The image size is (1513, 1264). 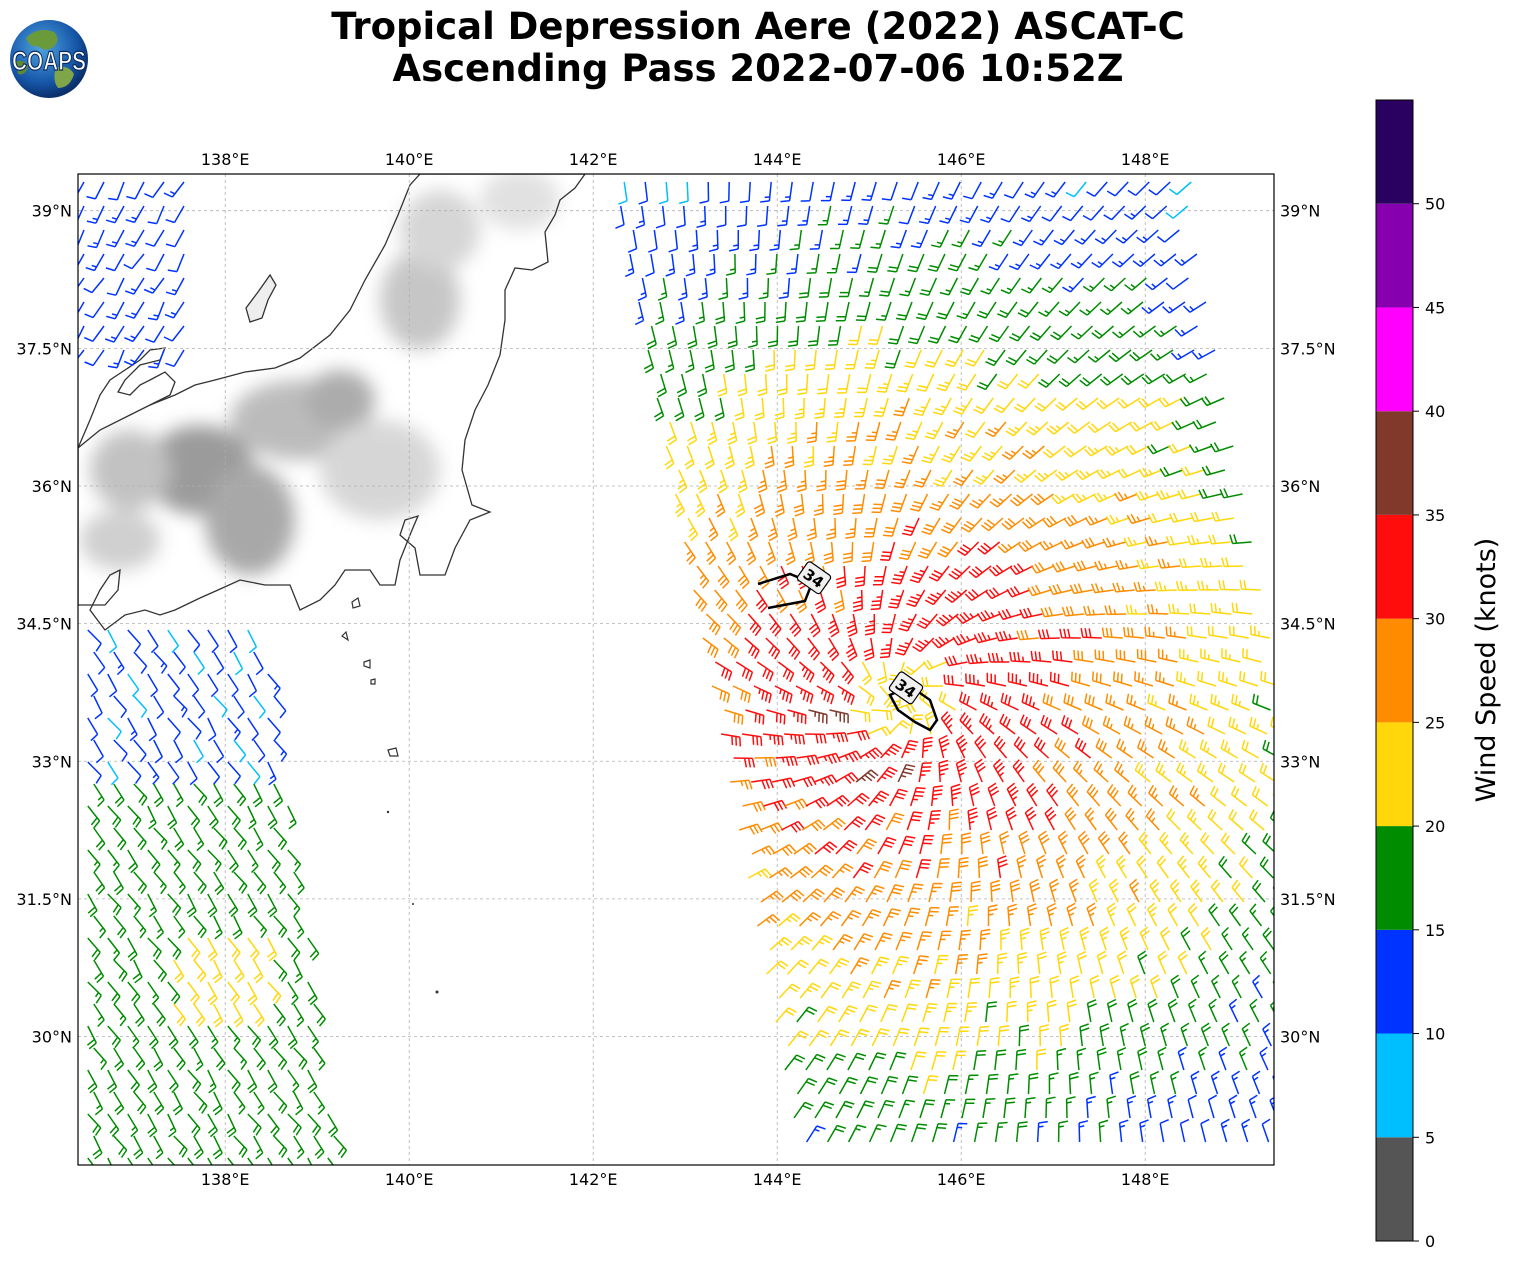 What do you see at coordinates (1435, 307) in the screenshot?
I see `colorbar-tick-label: 45` at bounding box center [1435, 307].